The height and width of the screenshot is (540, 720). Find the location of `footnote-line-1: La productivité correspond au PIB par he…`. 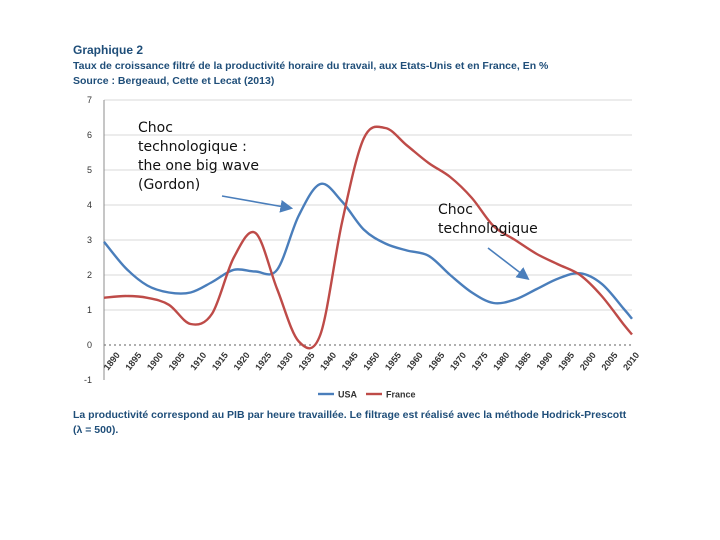

footnote-line-1: La productivité correspond au PIB par he… is located at coordinates (350, 415).